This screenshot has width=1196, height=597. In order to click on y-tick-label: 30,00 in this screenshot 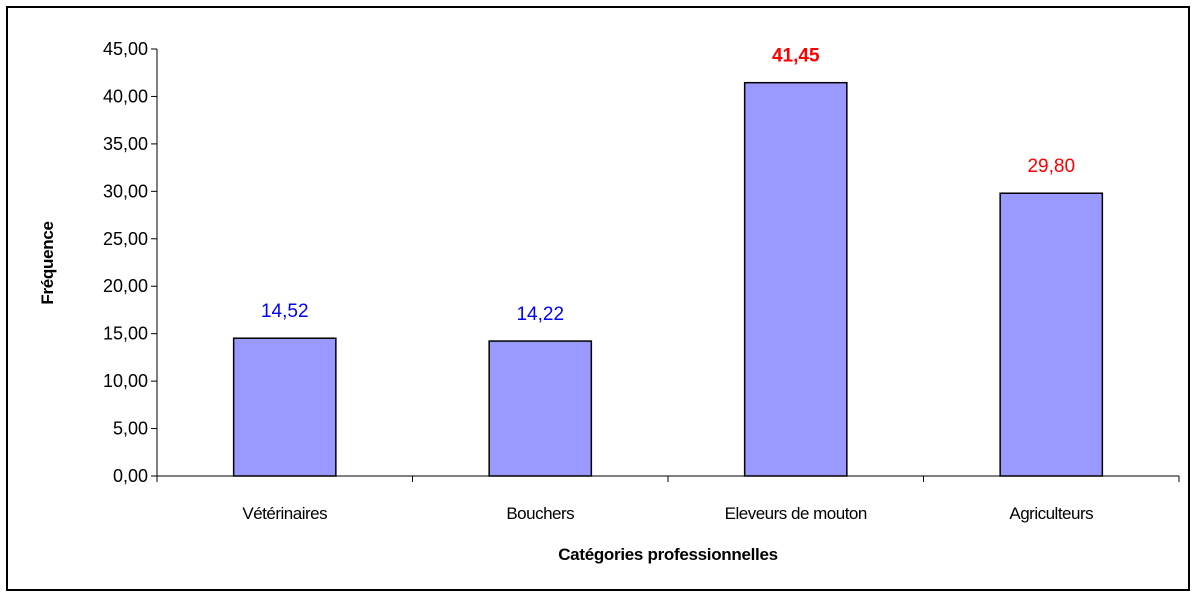, I will do `click(125, 191)`.